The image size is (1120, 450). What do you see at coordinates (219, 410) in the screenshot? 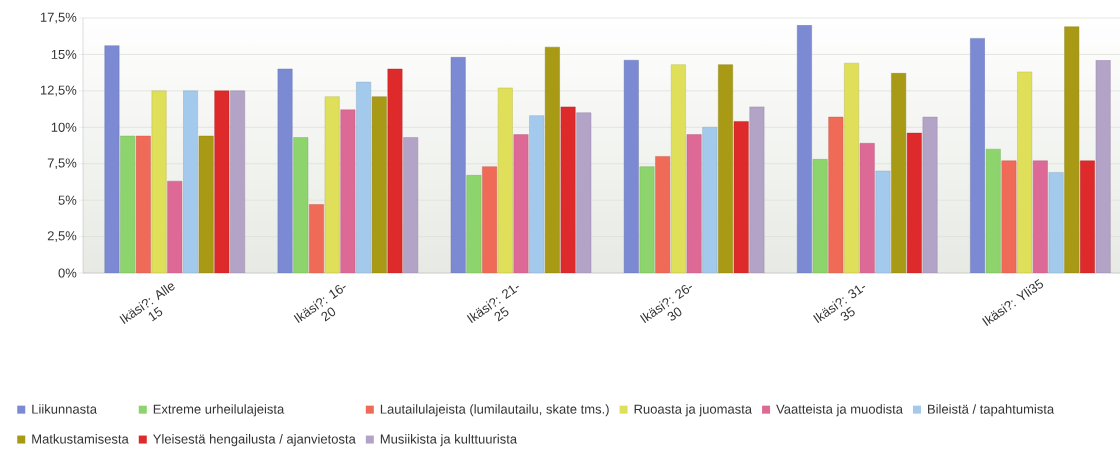
I see `legend-label: Extreme urheilulajeista` at bounding box center [219, 410].